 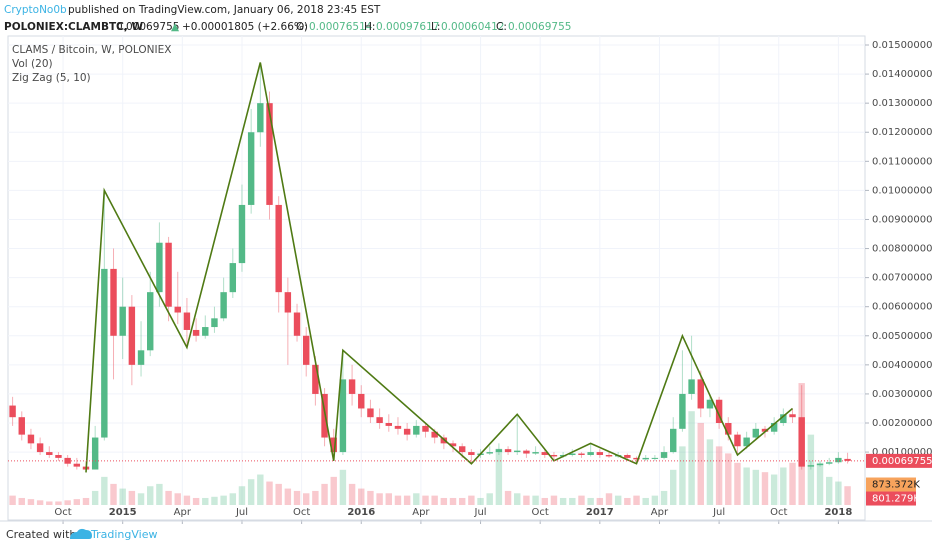 What do you see at coordinates (891, 498) in the screenshot?
I see `volume-last-box` at bounding box center [891, 498].